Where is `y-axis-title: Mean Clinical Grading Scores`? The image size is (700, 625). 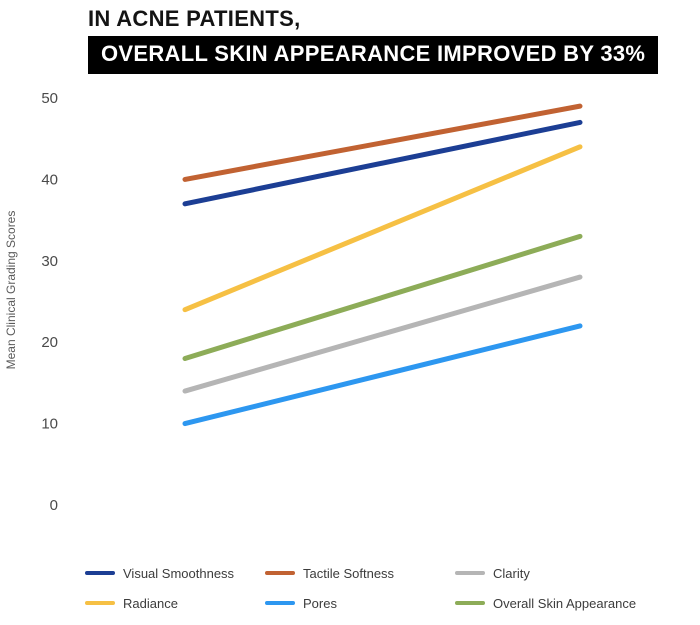
y-axis-title: Mean Clinical Grading Scores is located at coordinates (11, 290).